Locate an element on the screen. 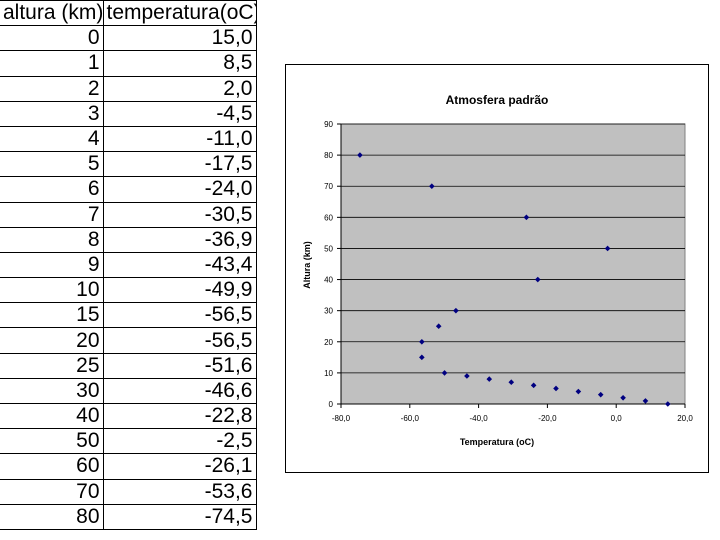 Image resolution: width=720 pixels, height=540 pixels. table-row: 1 8,5 is located at coordinates (128, 63).